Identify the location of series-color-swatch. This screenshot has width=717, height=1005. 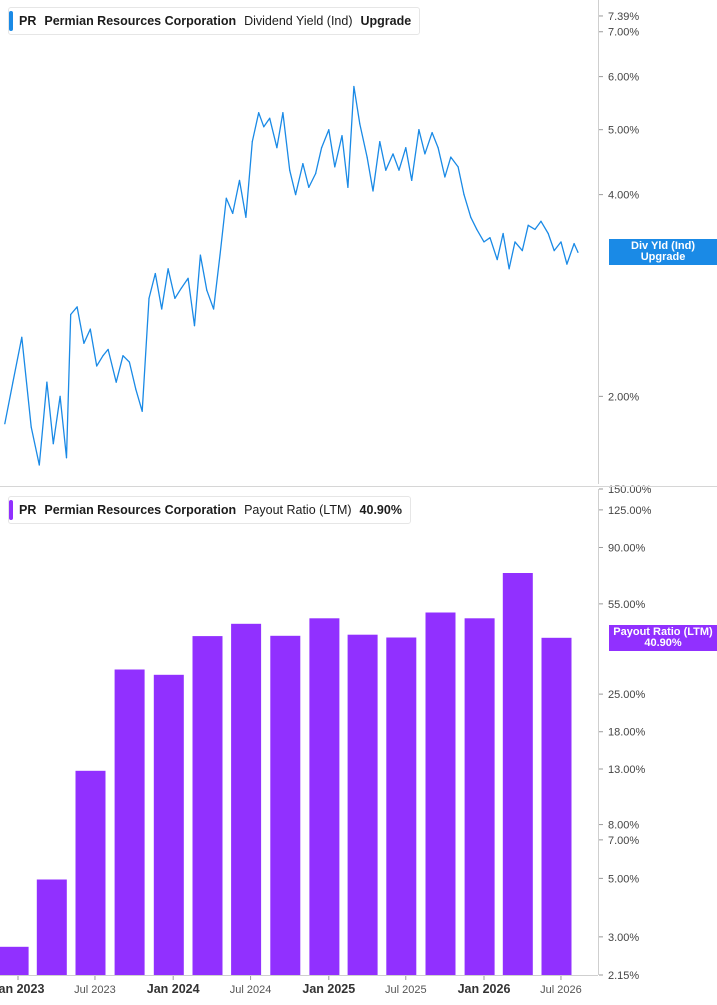
(11, 21).